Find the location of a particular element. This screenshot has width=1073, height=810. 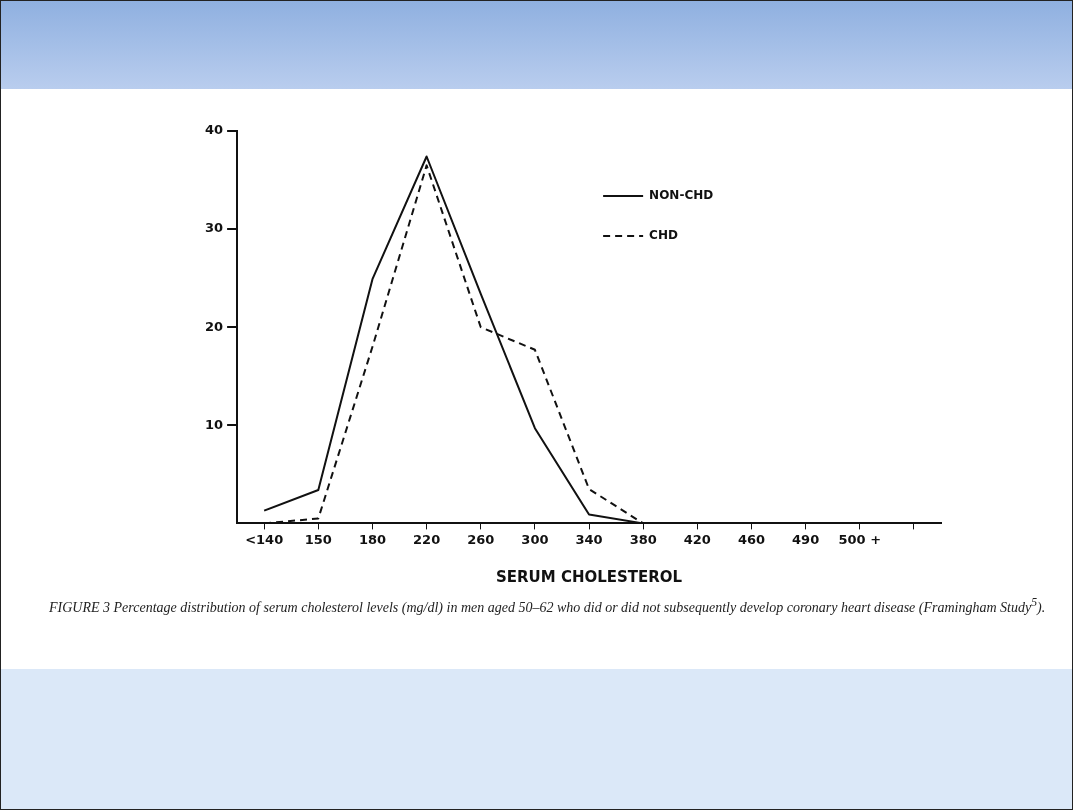

x-tick-label: 460 is located at coordinates (751, 539).